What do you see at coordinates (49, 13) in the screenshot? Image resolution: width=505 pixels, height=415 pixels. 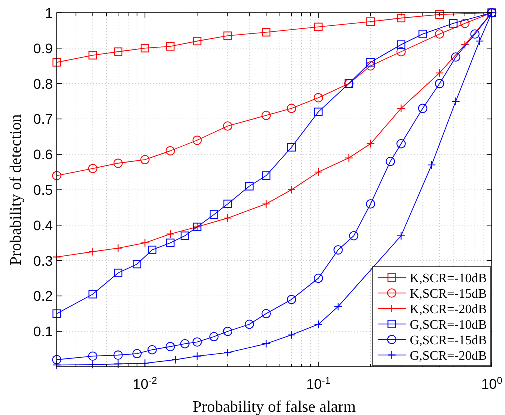 I see `y-tick-label: 1` at bounding box center [49, 13].